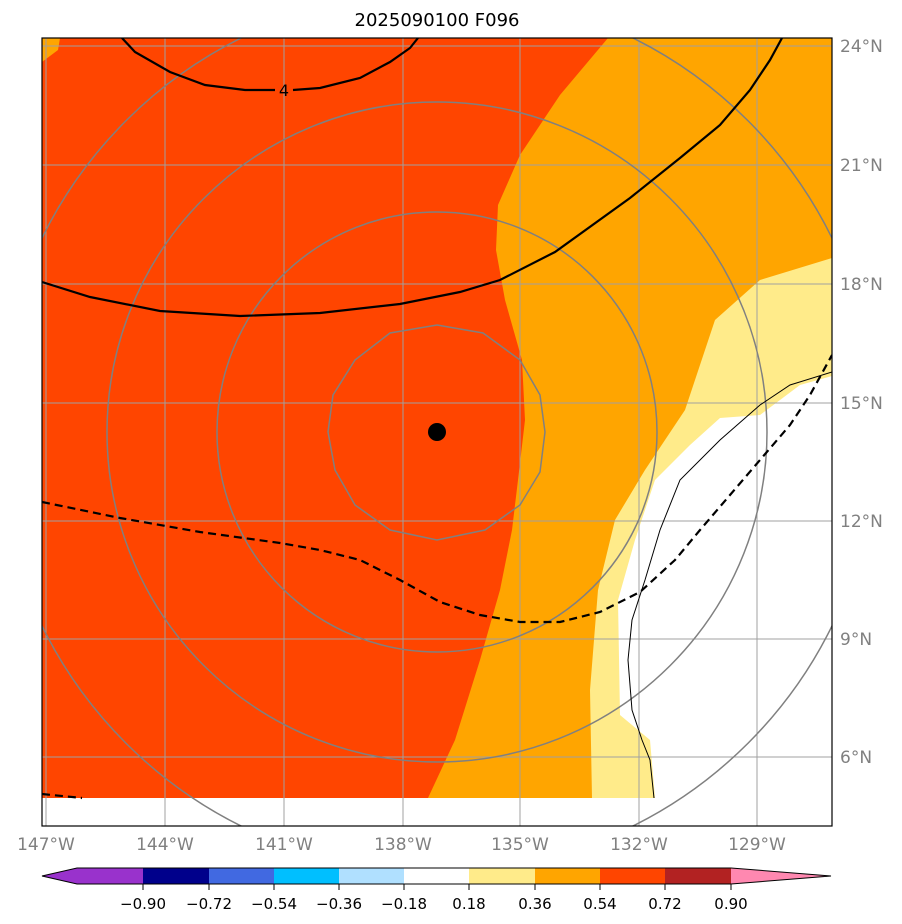 Image resolution: width=902 pixels, height=924 pixels. Describe the element at coordinates (861, 166) in the screenshot. I see `lat-label: 21°N` at that location.